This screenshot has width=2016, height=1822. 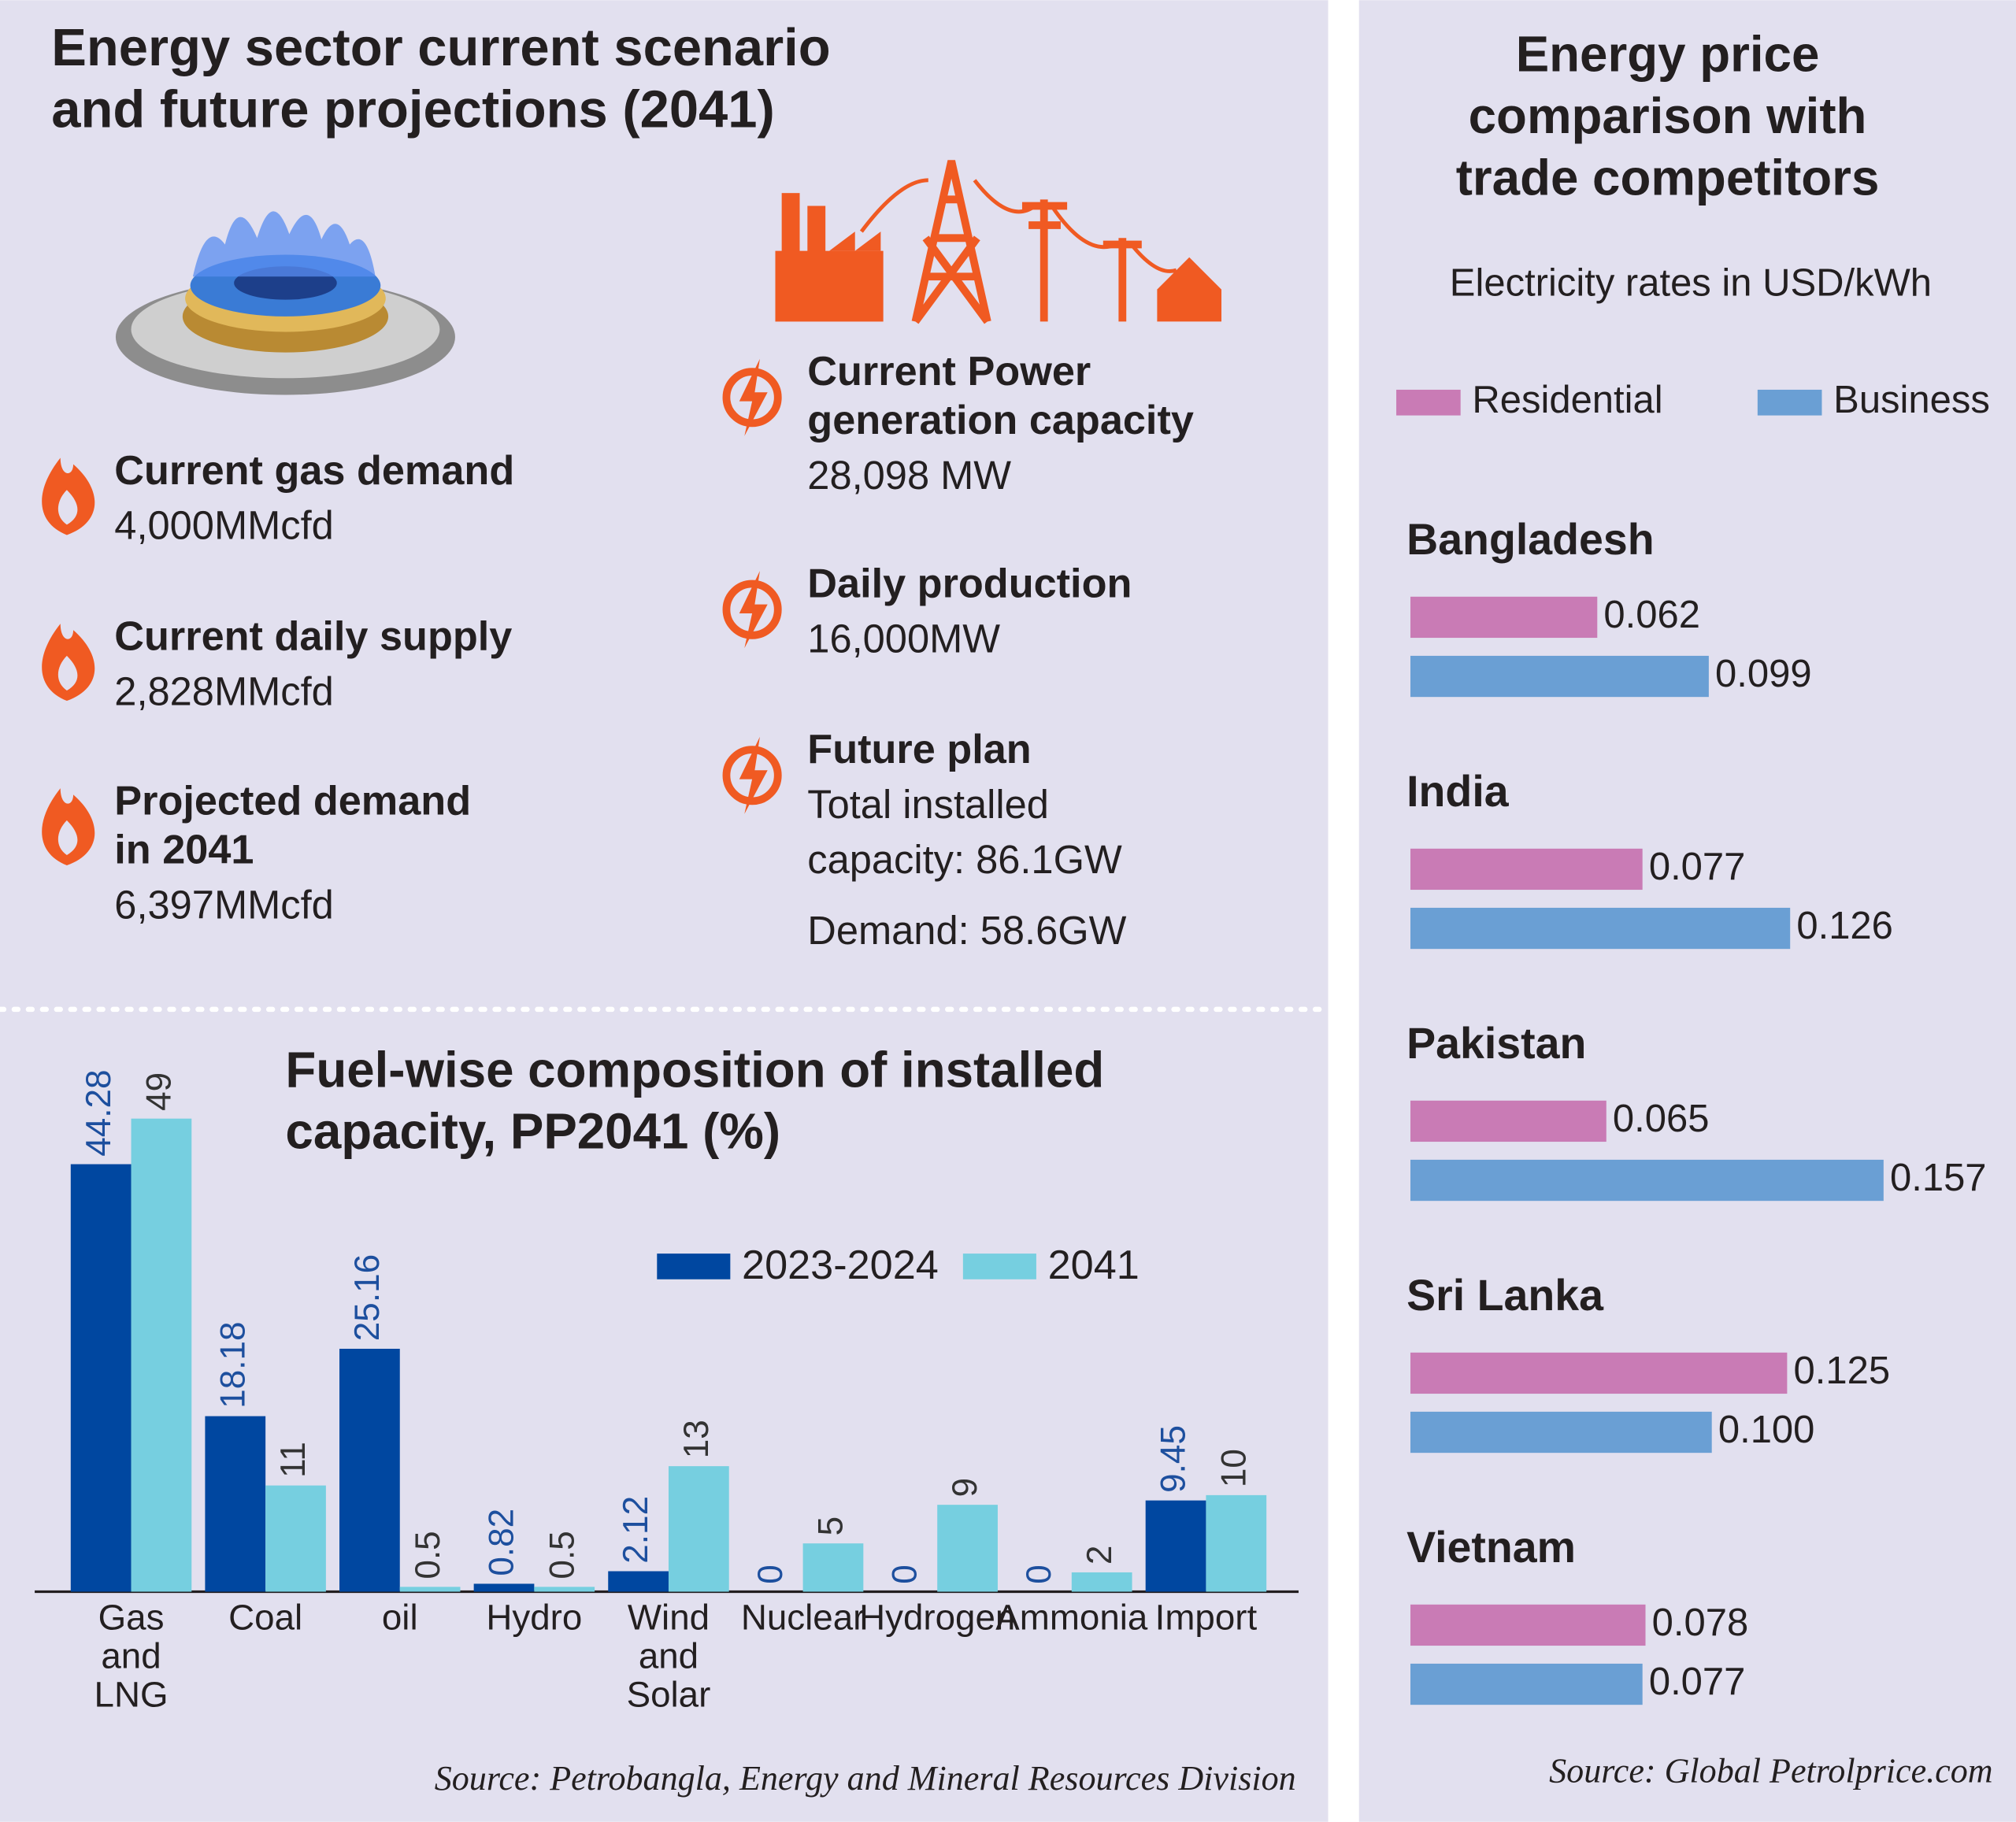 I want to click on stat-label: Projected demand, so click(x=292, y=801).